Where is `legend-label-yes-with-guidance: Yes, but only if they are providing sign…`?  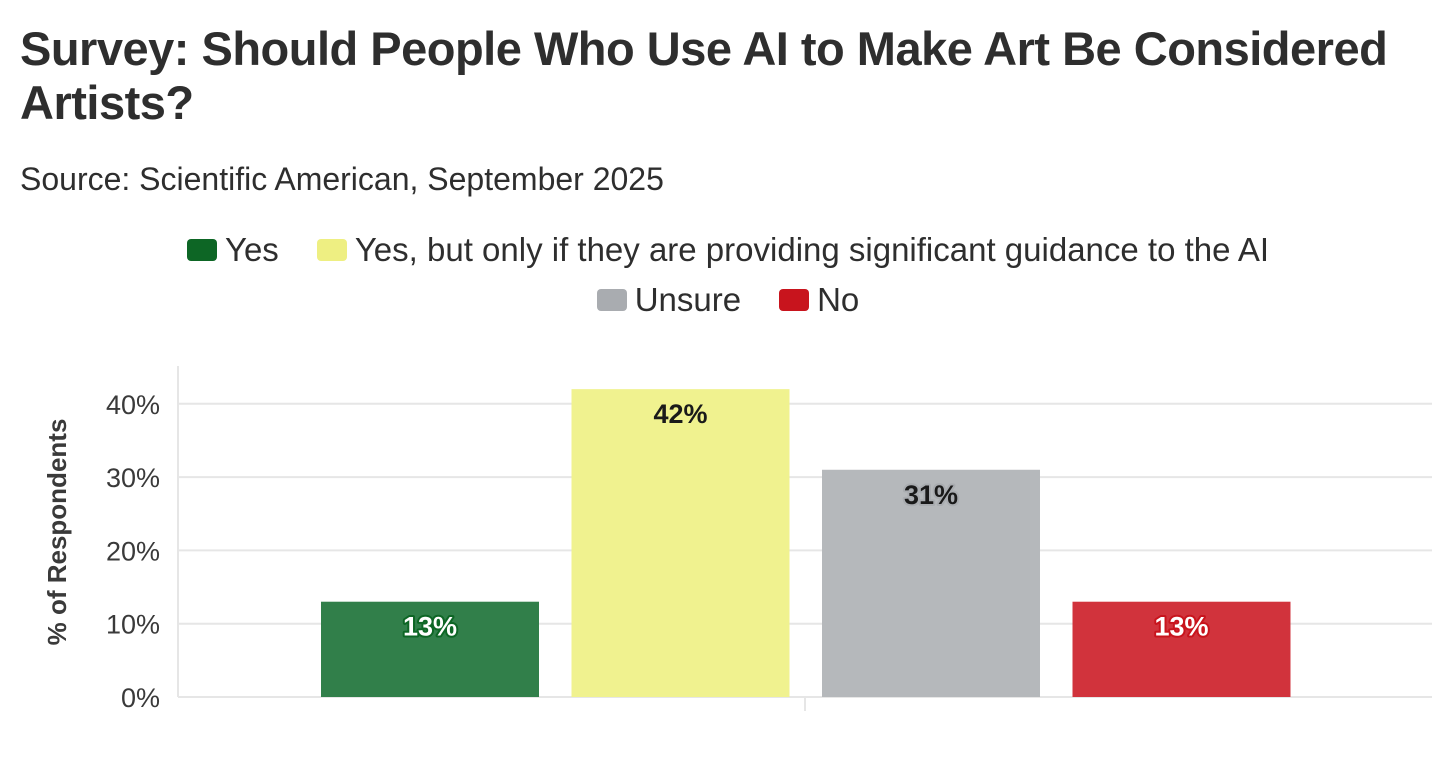
legend-label-yes-with-guidance: Yes, but only if they are providing sign… is located at coordinates (812, 249).